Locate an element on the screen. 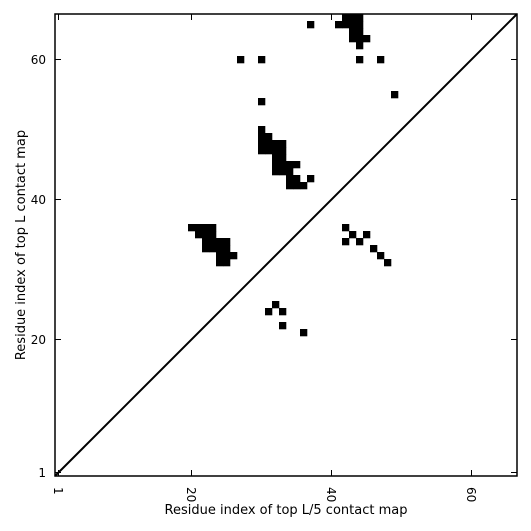 This screenshot has width=531, height=531. y-tick-label: 1 is located at coordinates (42, 473).